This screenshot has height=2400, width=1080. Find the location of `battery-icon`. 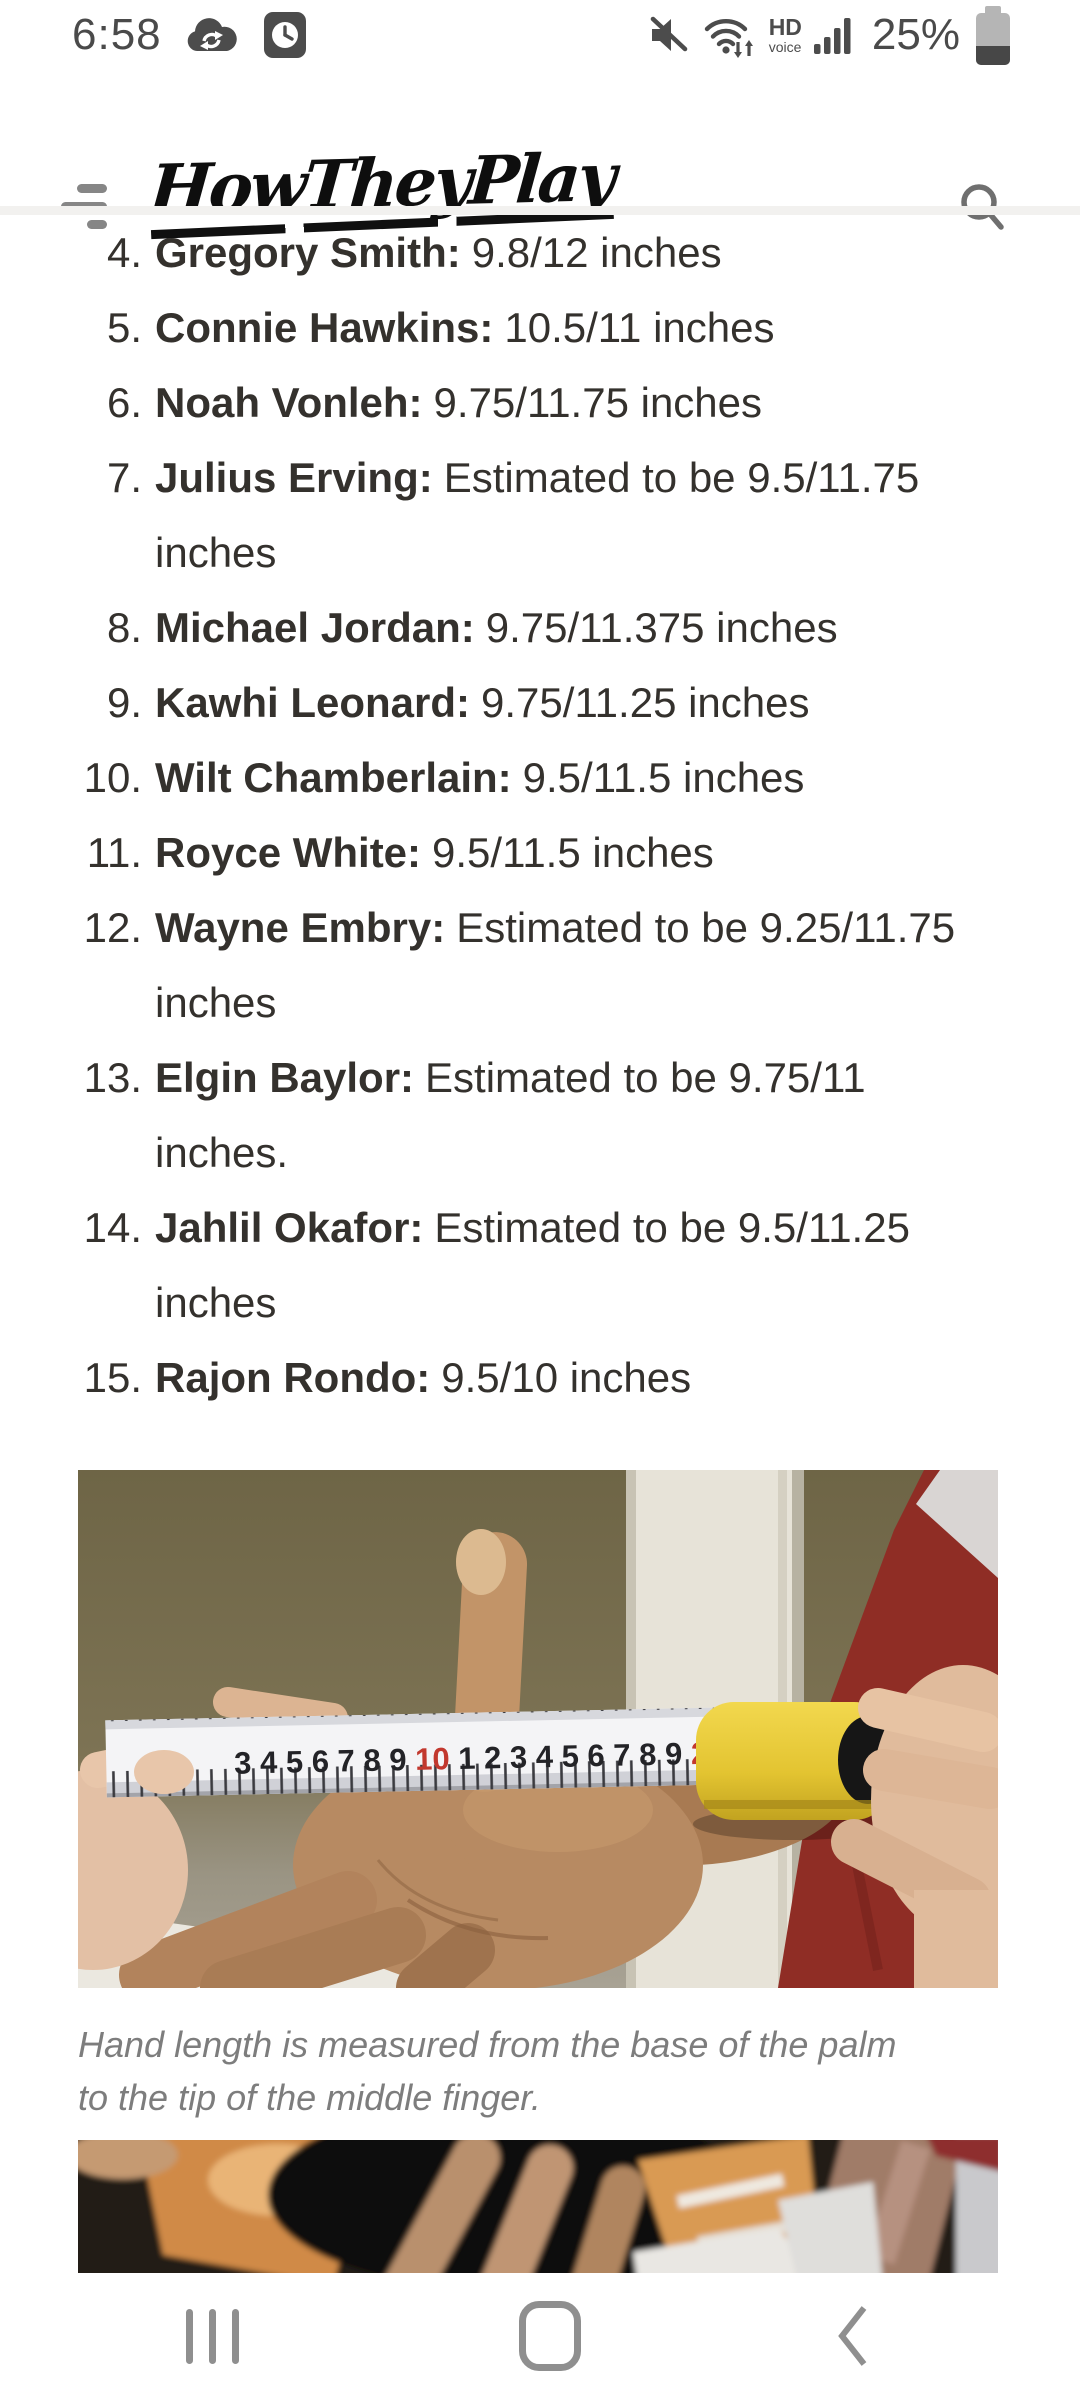

battery-icon is located at coordinates (993, 35).